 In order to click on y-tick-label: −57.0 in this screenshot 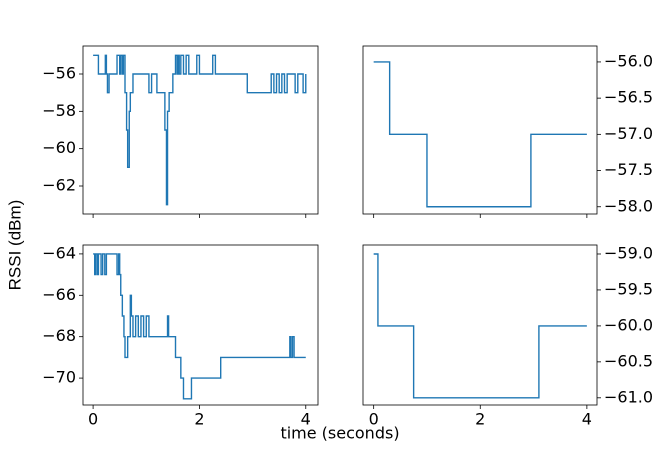, I will do `click(628, 133)`.